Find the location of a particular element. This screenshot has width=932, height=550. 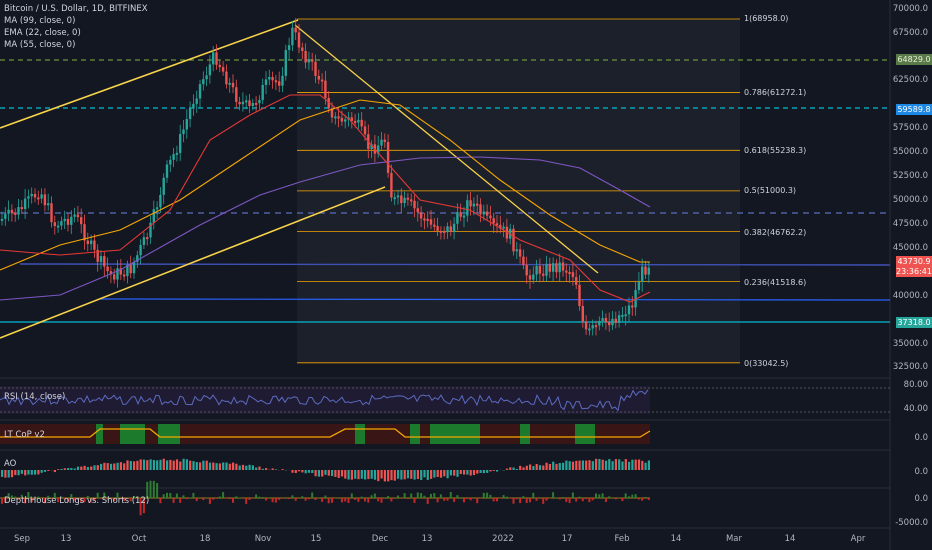

x-tick: 15 is located at coordinates (316, 539).